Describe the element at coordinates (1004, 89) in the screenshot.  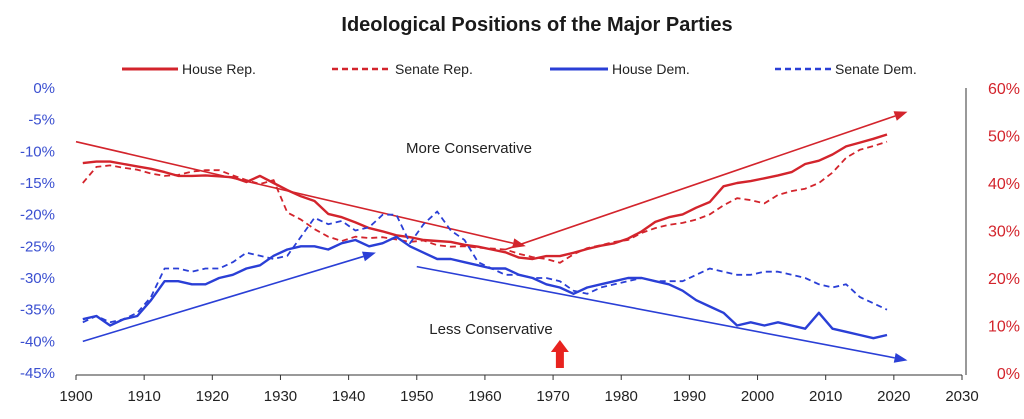
I see `y-right-tick-label: 60%` at that location.